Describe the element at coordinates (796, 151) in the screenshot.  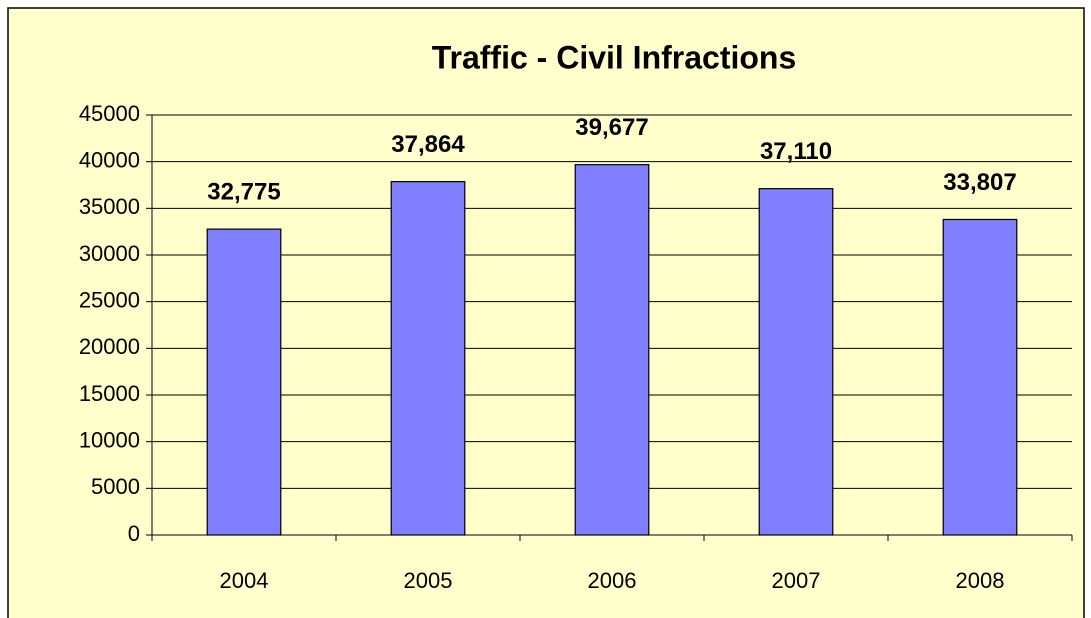
I see `data-label: 37,110` at that location.